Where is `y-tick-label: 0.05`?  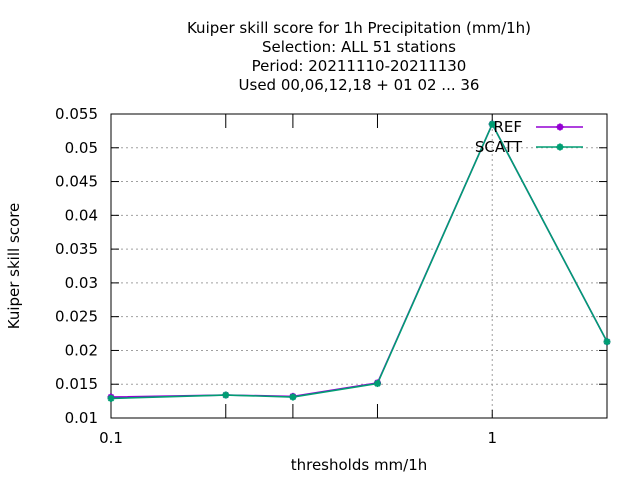
y-tick-label: 0.05 is located at coordinates (81, 148).